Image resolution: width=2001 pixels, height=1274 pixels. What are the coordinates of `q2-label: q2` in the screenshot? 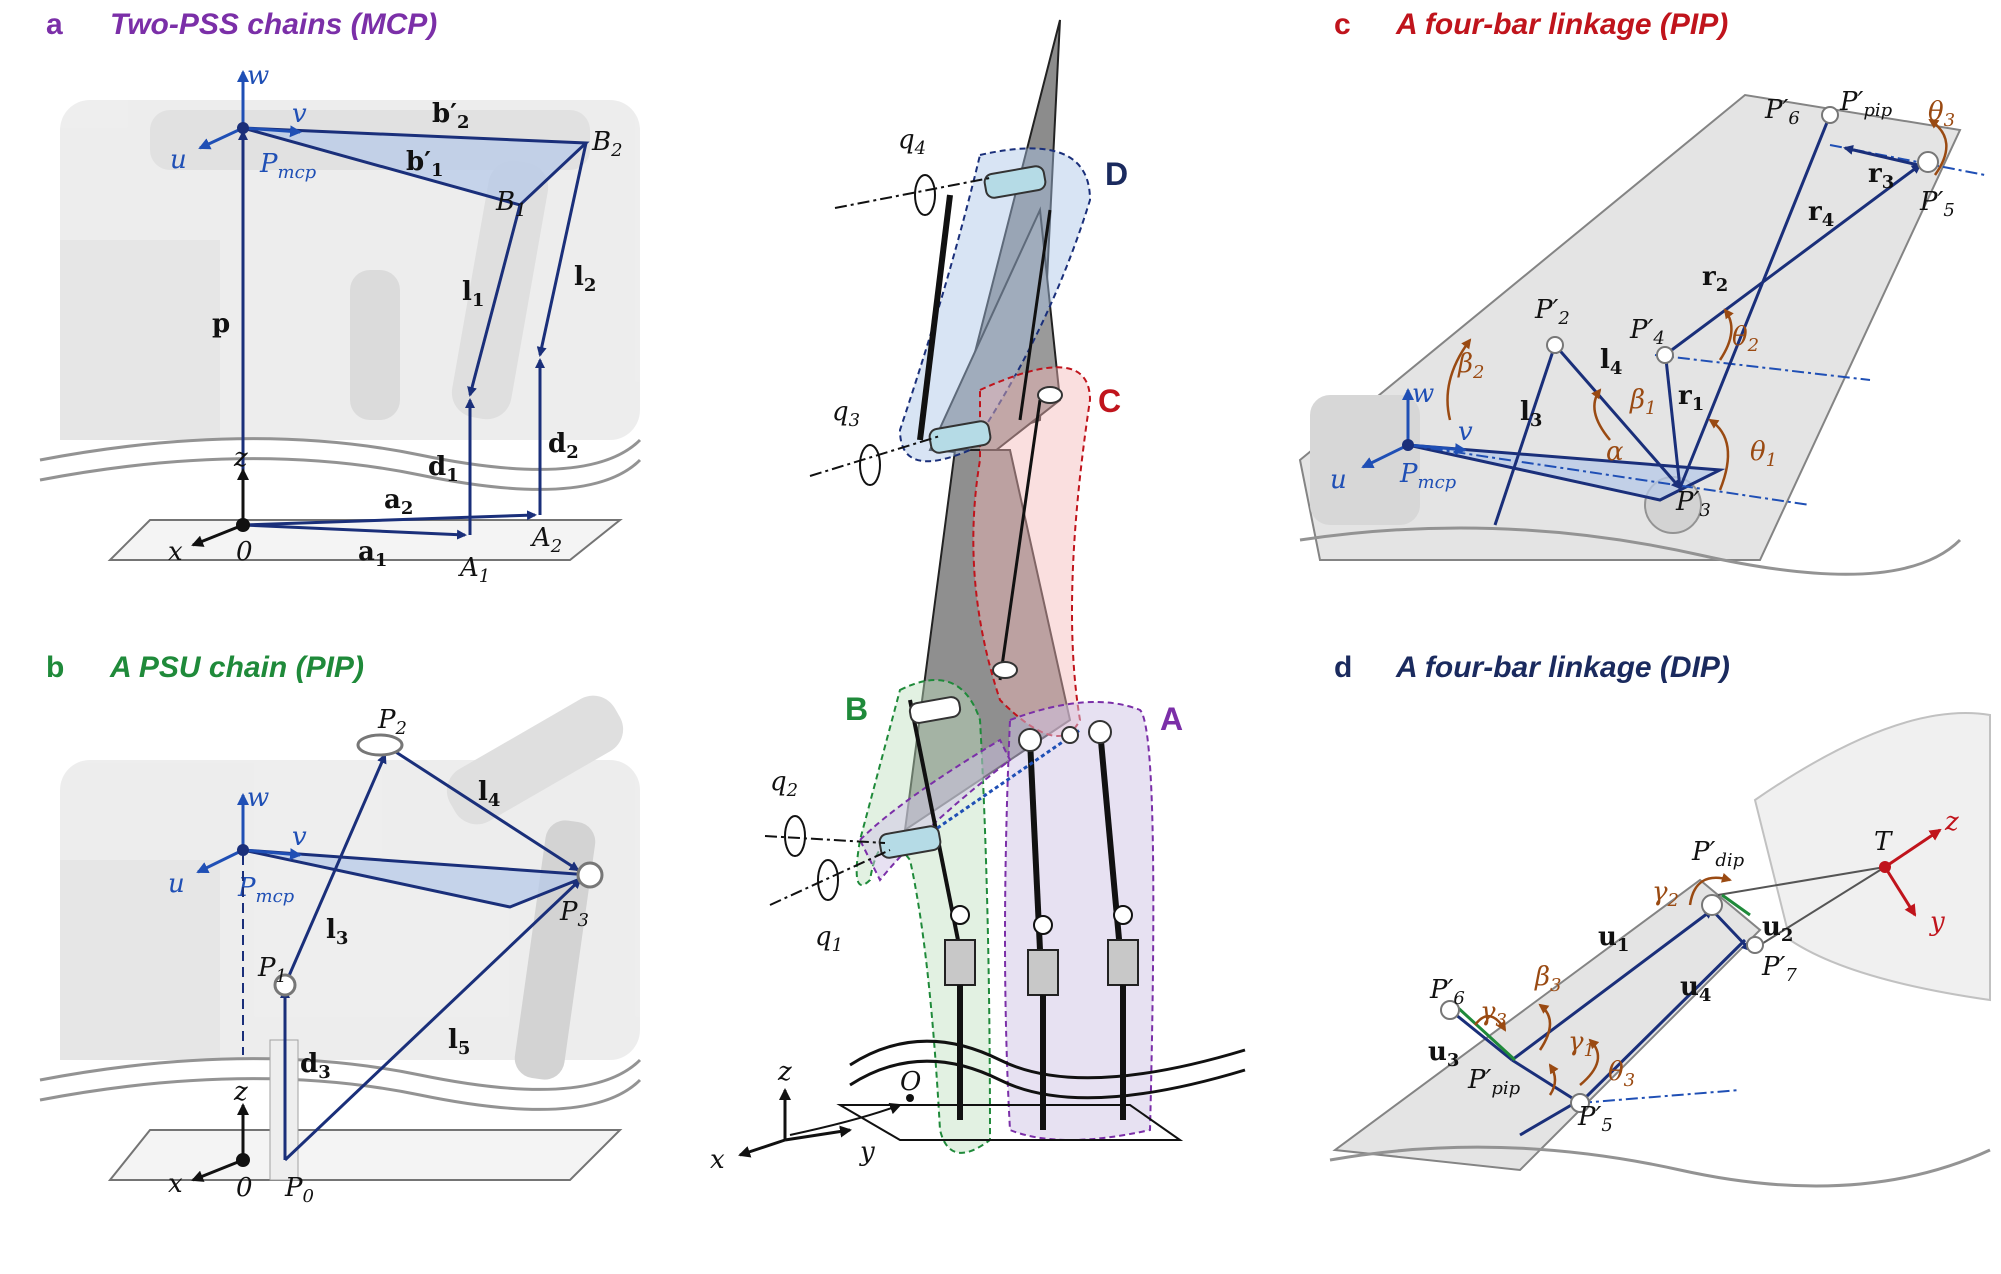 It's located at (784, 784).